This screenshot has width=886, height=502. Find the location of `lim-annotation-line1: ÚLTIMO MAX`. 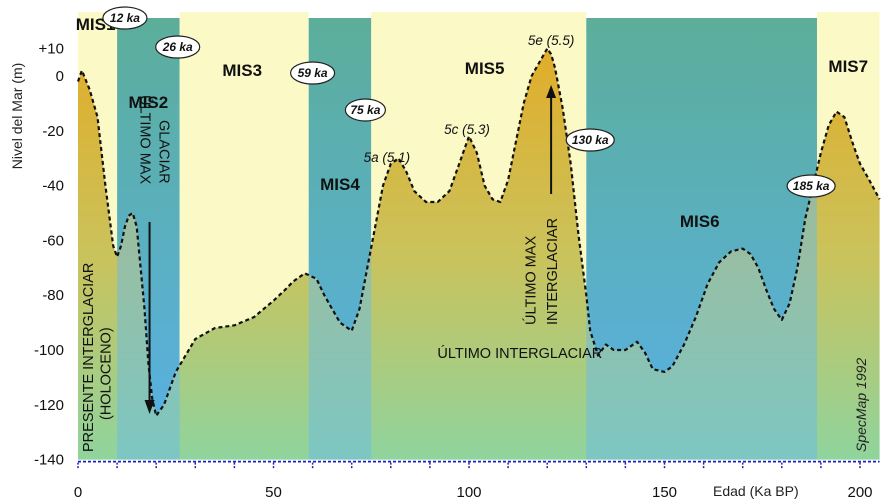

lim-annotation-line1: ÚLTIMO MAX is located at coordinates (530, 280).